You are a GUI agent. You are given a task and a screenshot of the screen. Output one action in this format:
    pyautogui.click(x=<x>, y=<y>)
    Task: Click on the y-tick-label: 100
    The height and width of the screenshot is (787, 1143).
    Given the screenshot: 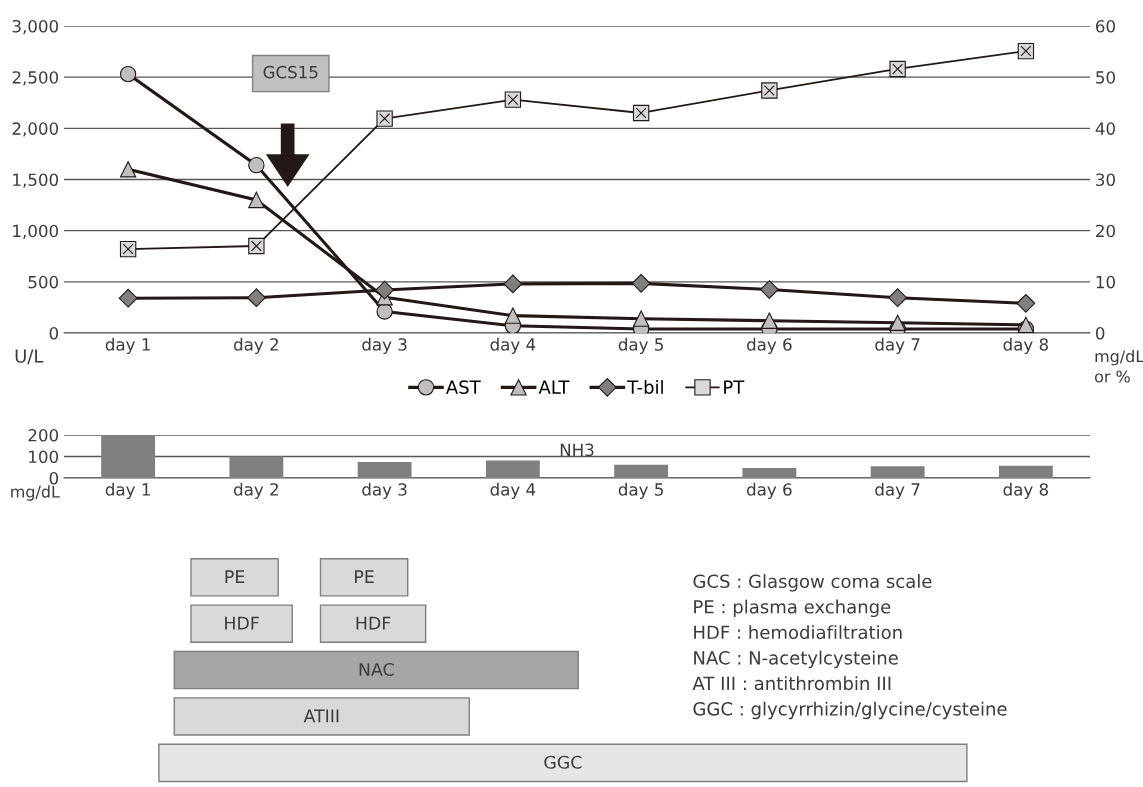 What is the action you would take?
    pyautogui.click(x=44, y=457)
    